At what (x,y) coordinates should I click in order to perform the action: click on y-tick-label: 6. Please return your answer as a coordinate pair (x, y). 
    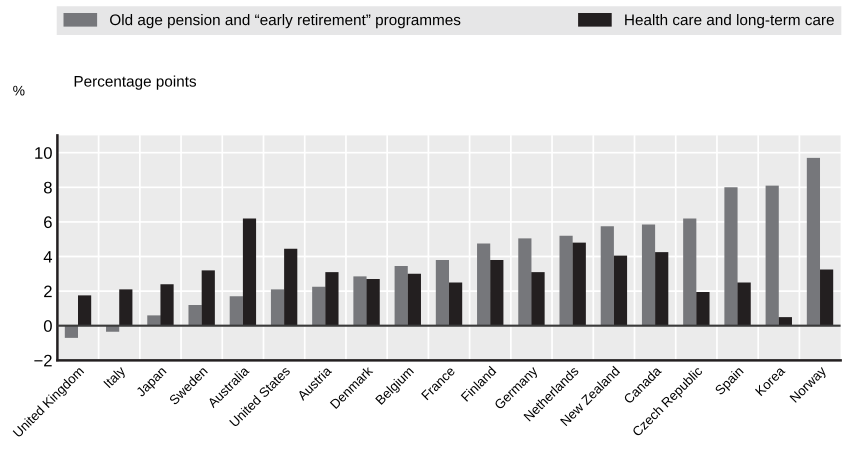
    Looking at the image, I should click on (48, 222).